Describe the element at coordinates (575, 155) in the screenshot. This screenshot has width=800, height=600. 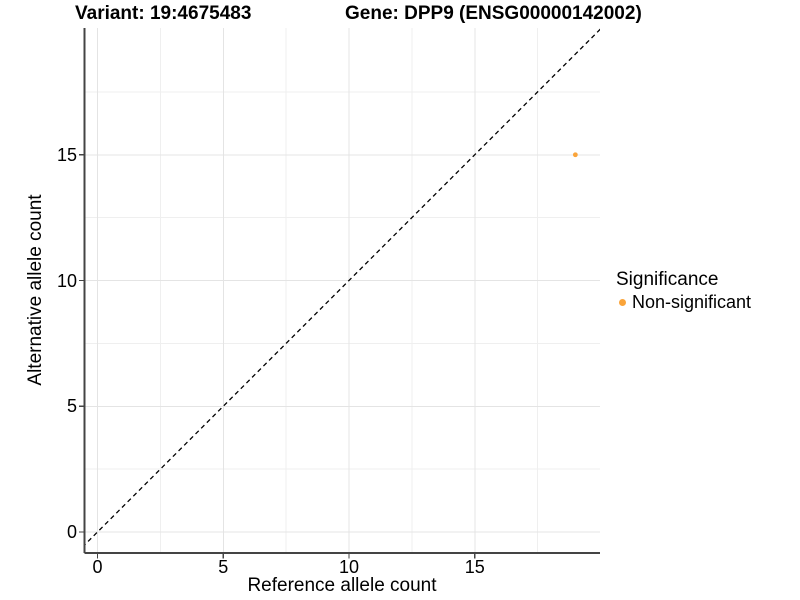
I see `data-point` at that location.